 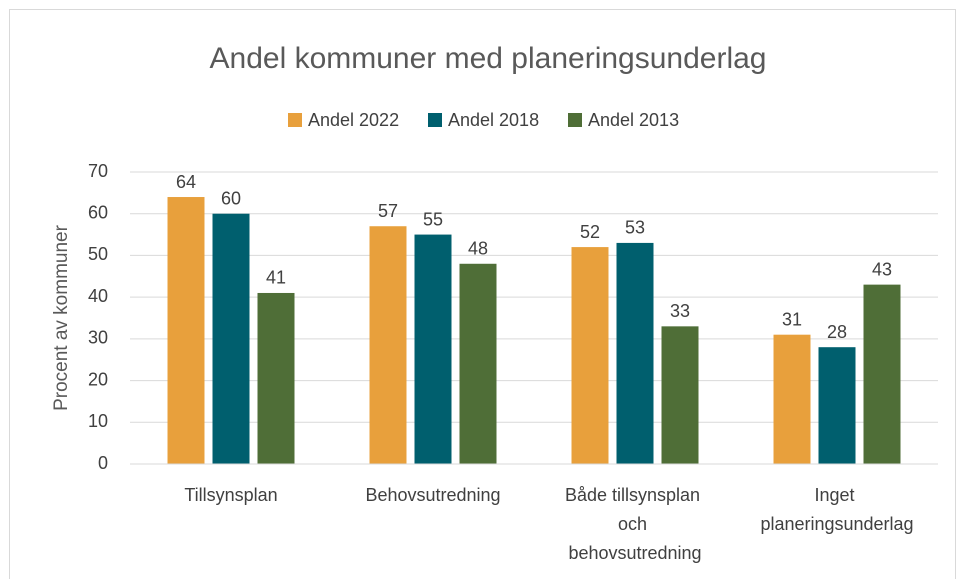 What do you see at coordinates (478, 249) in the screenshot?
I see `data-label: 48` at bounding box center [478, 249].